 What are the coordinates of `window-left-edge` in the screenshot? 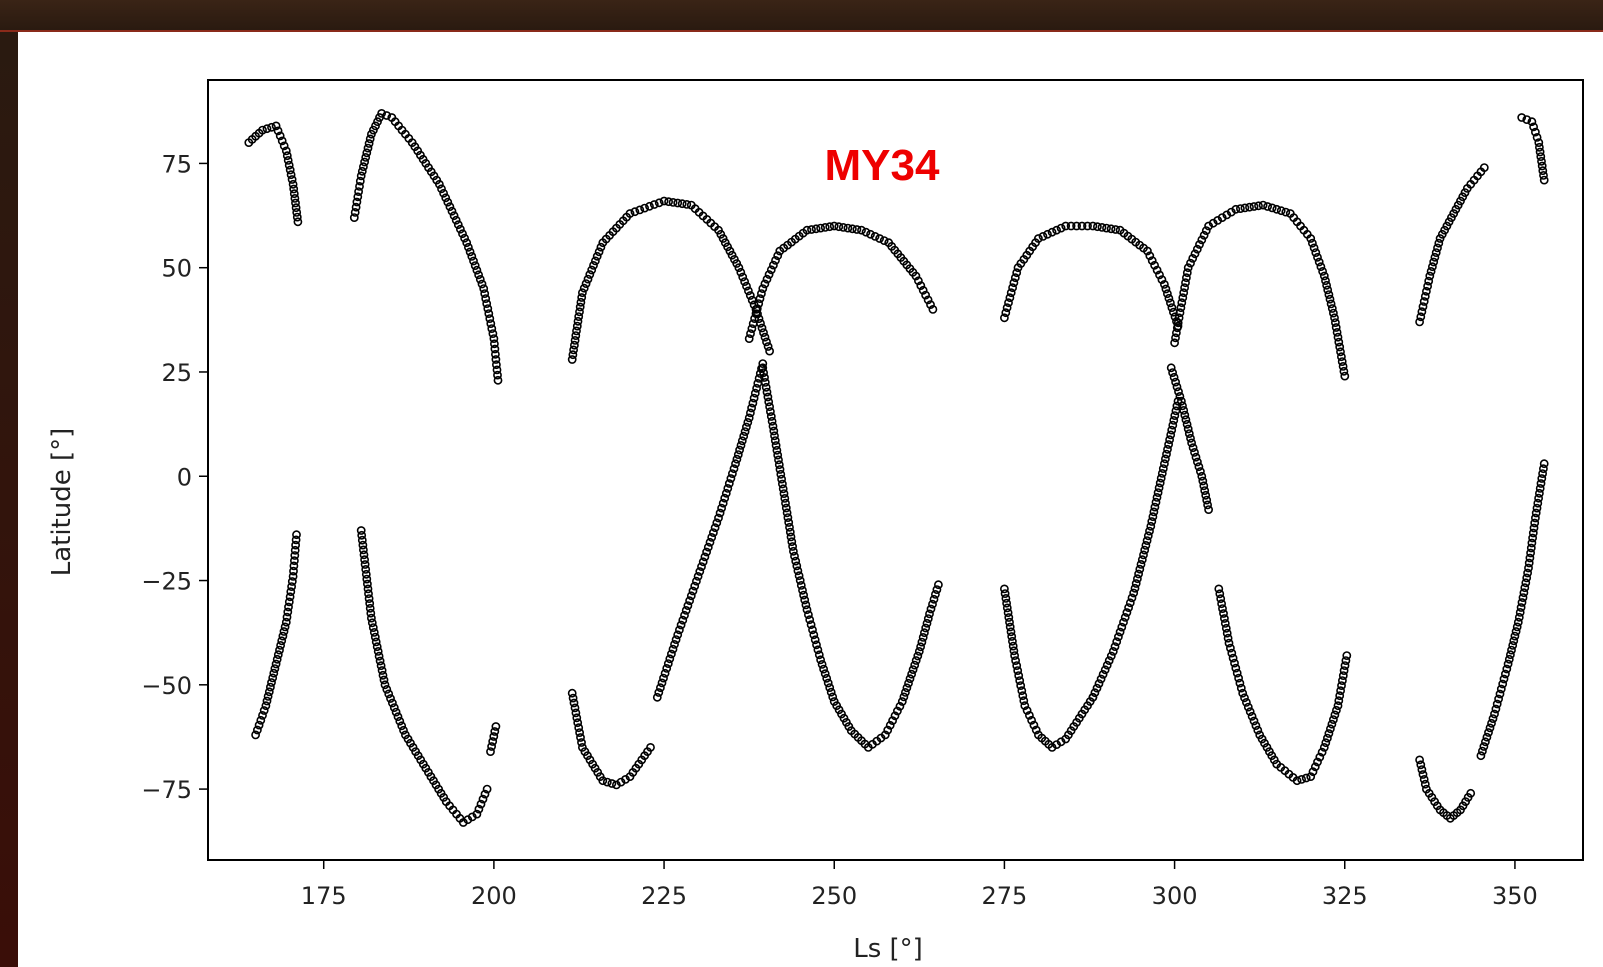 It's located at (9, 499).